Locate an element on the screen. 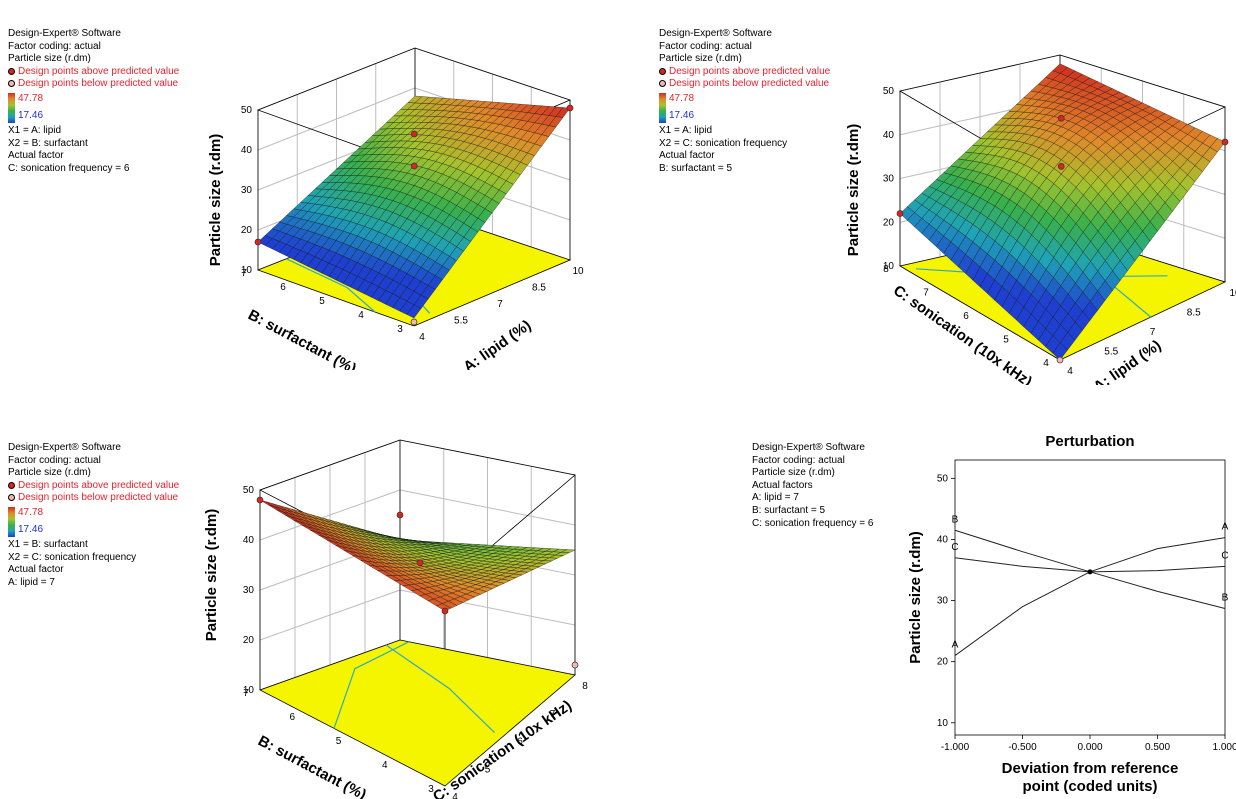 This screenshot has height=799, width=1236. x-tick-label: 5 is located at coordinates (488, 769).